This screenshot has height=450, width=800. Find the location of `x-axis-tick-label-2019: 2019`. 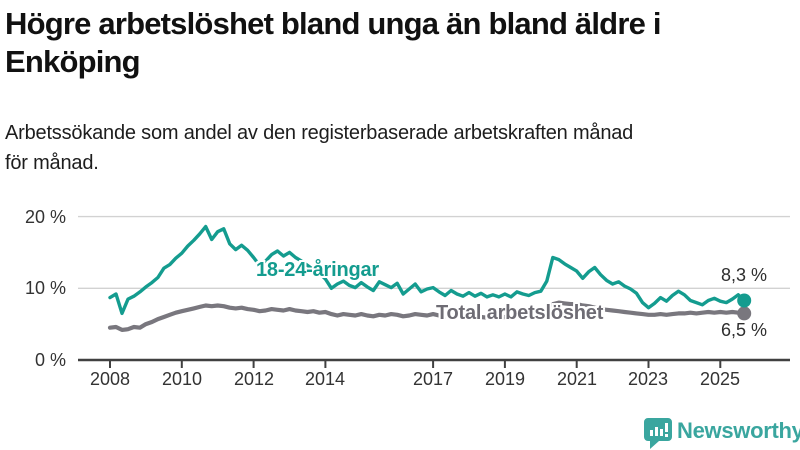

x-axis-tick-label-2019: 2019 is located at coordinates (505, 379).